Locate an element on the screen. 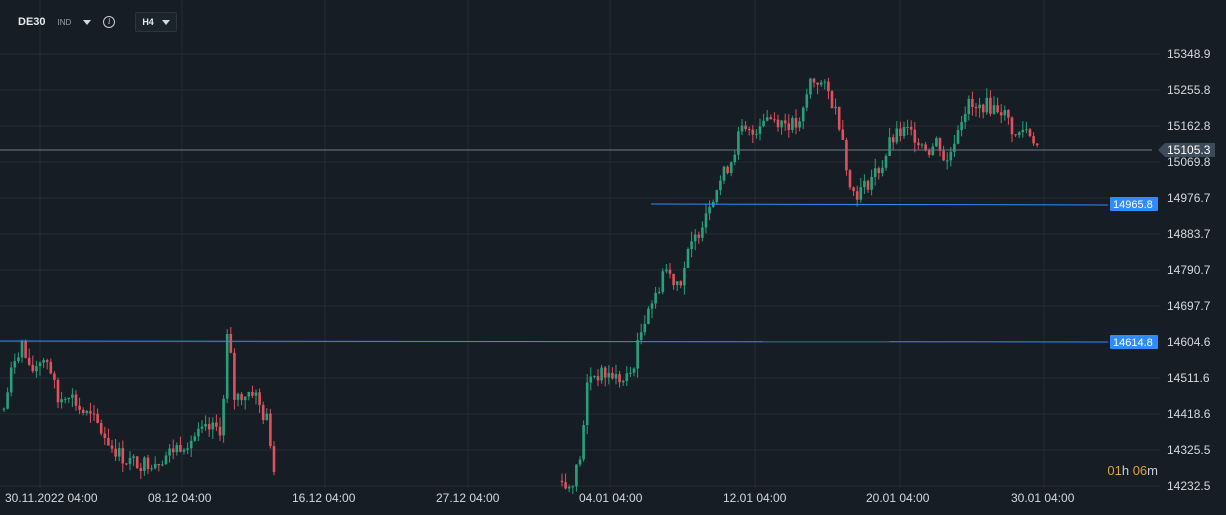 The height and width of the screenshot is (515, 1226). symbol-name: DE30 is located at coordinates (32, 22).